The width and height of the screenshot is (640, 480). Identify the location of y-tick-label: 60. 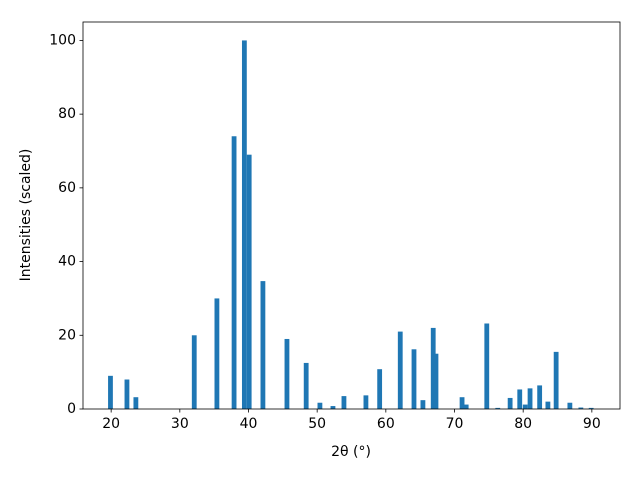
(67, 188).